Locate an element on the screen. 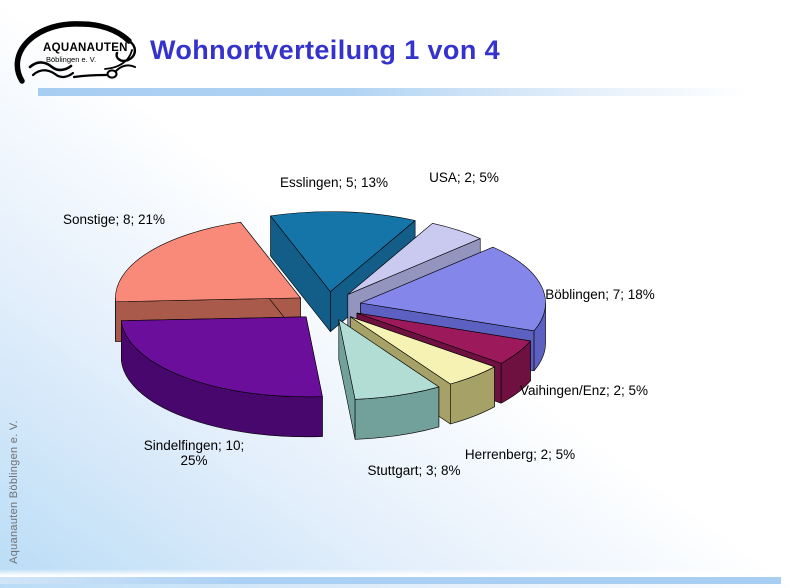 Image resolution: width=800 pixels, height=588 pixels. logo-wave-hook is located at coordinates (126, 51).